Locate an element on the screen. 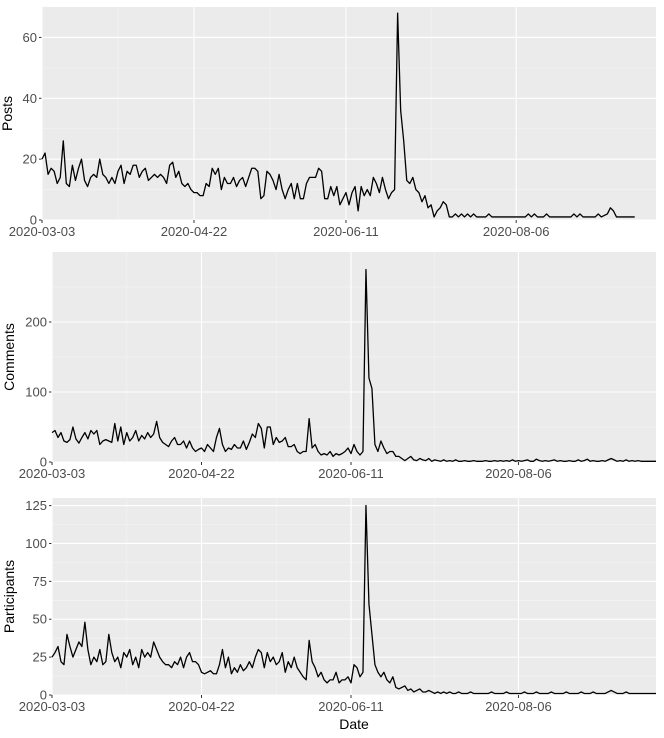  y-tick-label: 60 is located at coordinates (30, 37).